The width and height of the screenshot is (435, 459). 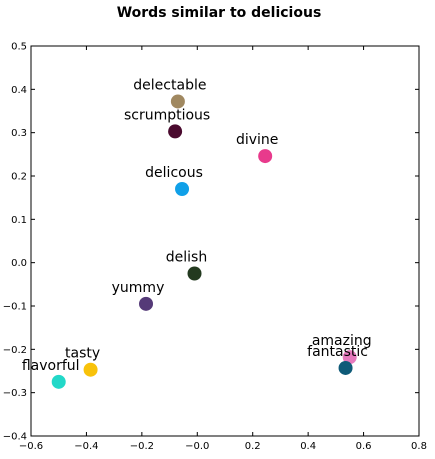 What do you see at coordinates (169, 85) in the screenshot?
I see `data-point-label: delectable` at bounding box center [169, 85].